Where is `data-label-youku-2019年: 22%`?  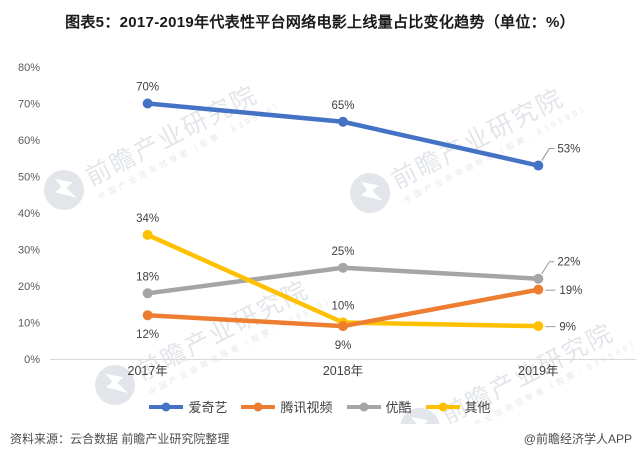
data-label-youku-2019年: 22% is located at coordinates (568, 263).